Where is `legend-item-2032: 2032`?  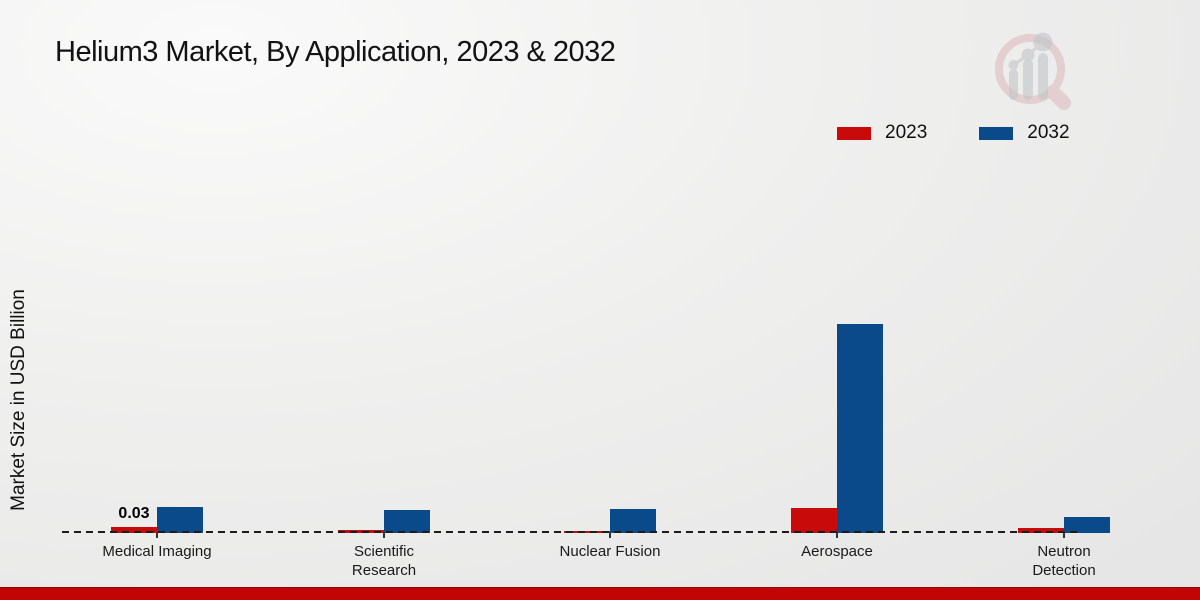
legend-item-2032: 2032 is located at coordinates (1024, 133).